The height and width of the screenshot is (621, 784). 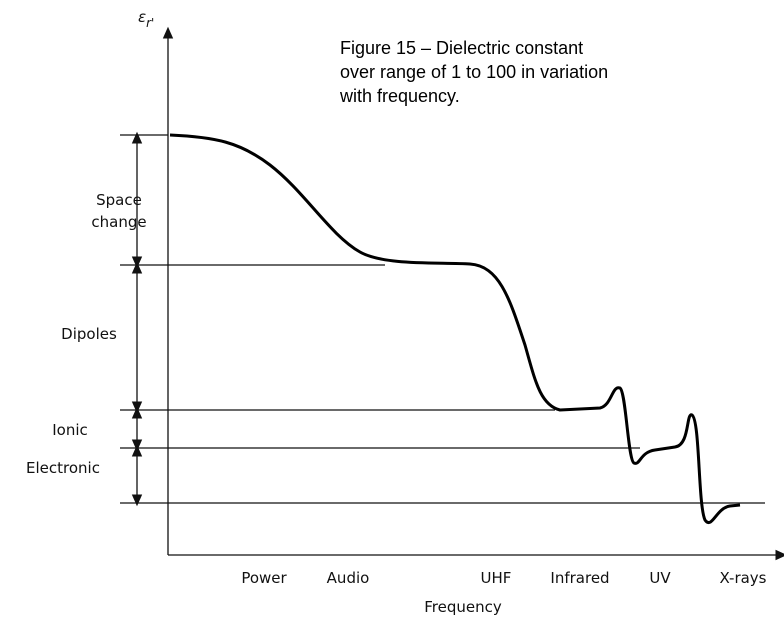 What do you see at coordinates (743, 578) in the screenshot?
I see `band-label: X-rays` at bounding box center [743, 578].